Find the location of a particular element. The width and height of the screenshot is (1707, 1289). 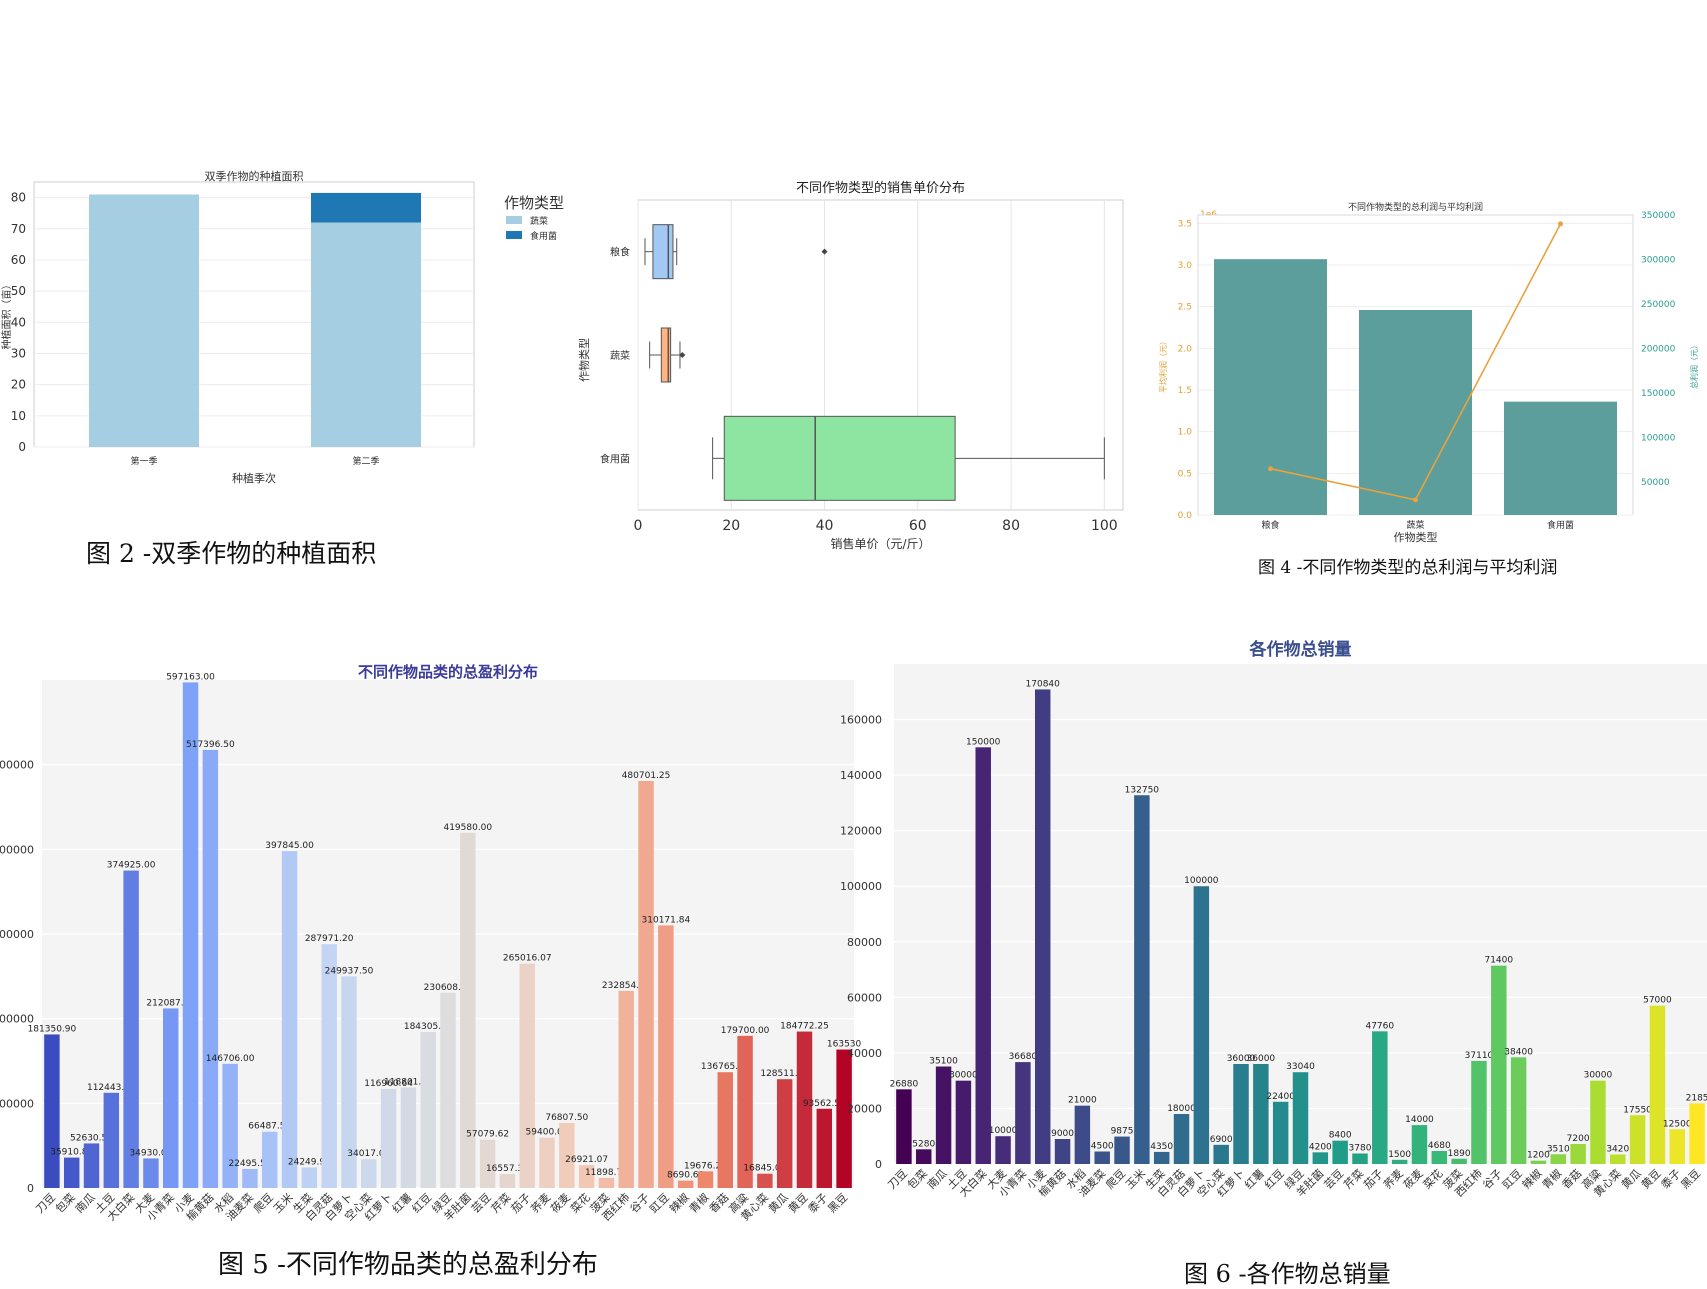

fig4-ytick-right-2: 150000 is located at coordinates (1658, 394).